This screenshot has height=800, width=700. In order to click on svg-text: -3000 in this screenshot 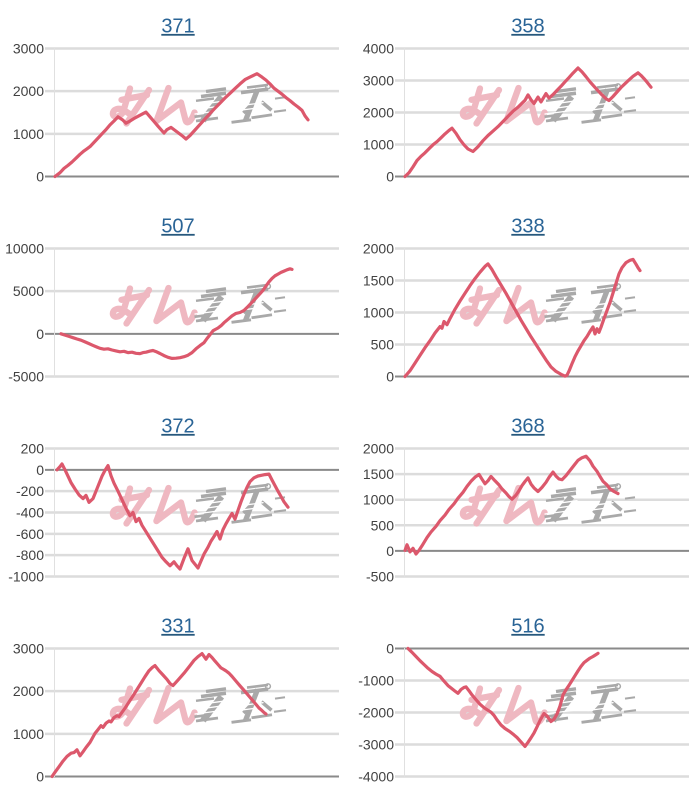, I will do `click(376, 745)`.